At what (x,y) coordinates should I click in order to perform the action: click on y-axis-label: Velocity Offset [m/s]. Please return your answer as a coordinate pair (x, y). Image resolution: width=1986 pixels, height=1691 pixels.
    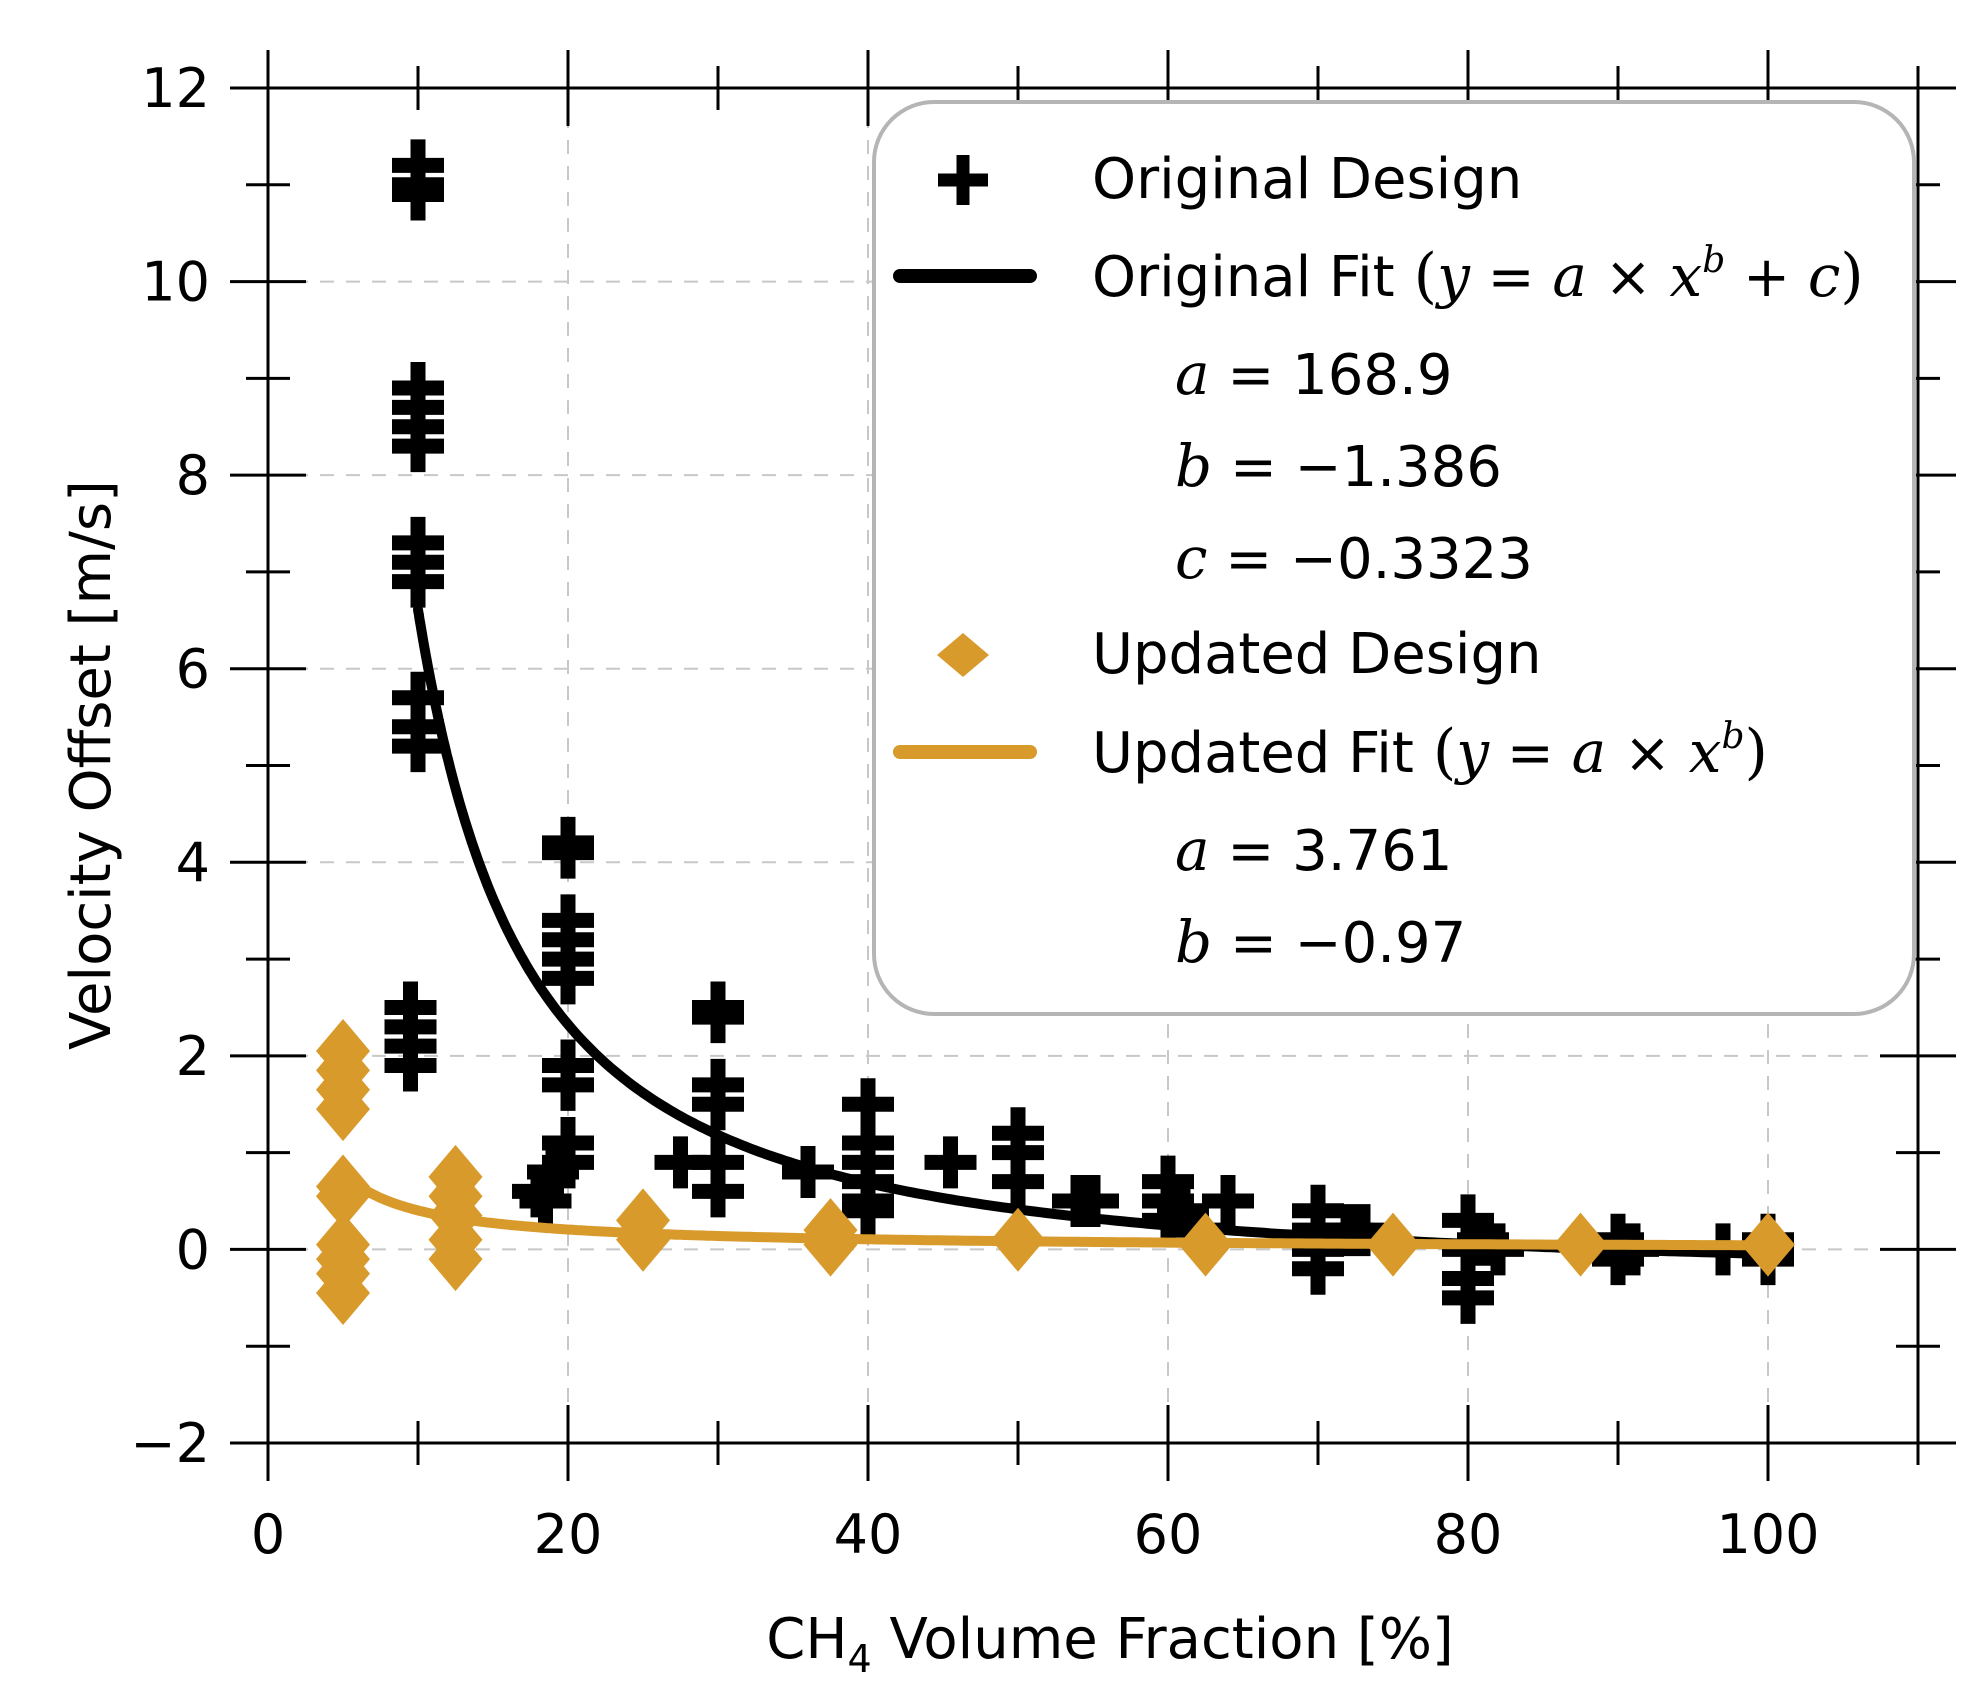
    Looking at the image, I should click on (91, 765).